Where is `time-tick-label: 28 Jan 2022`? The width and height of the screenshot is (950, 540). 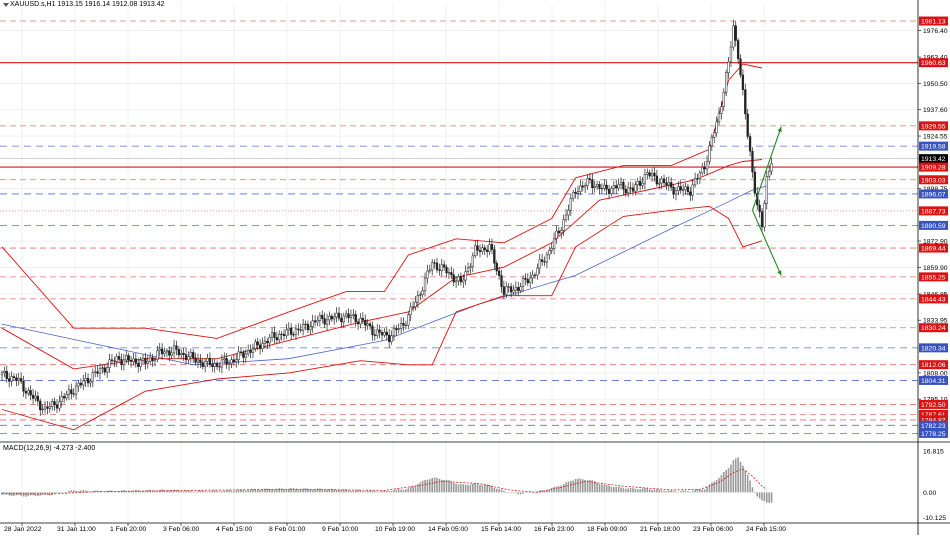 time-tick-label: 28 Jan 2022 is located at coordinates (23, 529).